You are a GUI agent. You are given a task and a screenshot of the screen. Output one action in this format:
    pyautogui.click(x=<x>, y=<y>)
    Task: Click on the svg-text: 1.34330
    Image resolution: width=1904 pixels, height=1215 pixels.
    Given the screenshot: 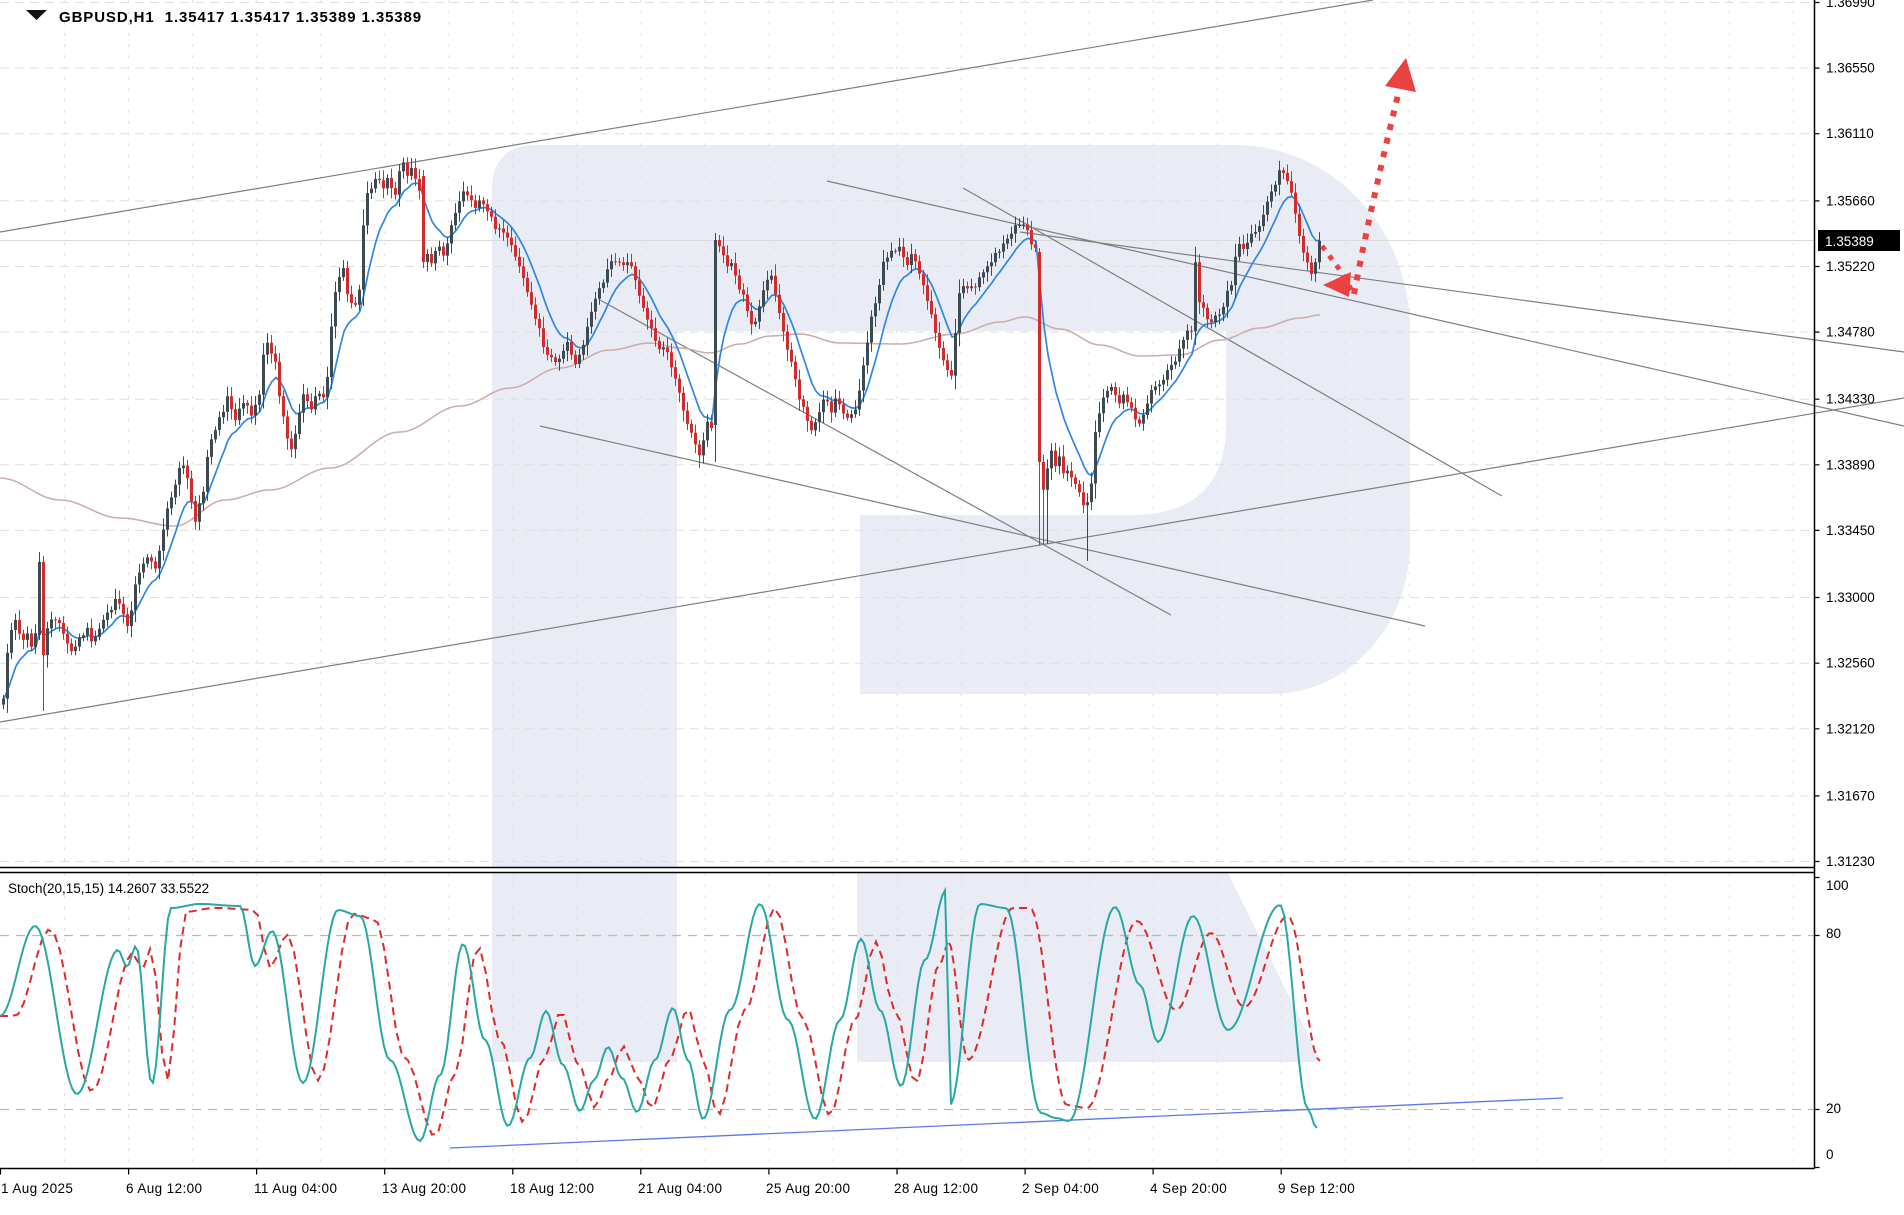 What is the action you would take?
    pyautogui.click(x=1850, y=399)
    